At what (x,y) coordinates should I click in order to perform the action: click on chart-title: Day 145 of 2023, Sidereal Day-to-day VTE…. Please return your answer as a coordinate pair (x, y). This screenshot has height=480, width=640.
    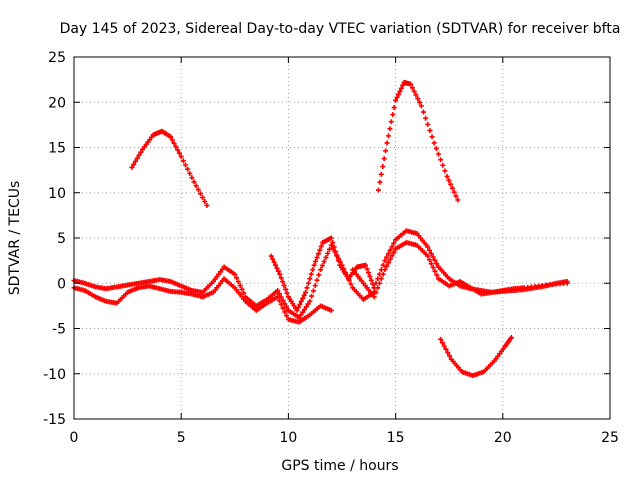
    Looking at the image, I should click on (340, 29).